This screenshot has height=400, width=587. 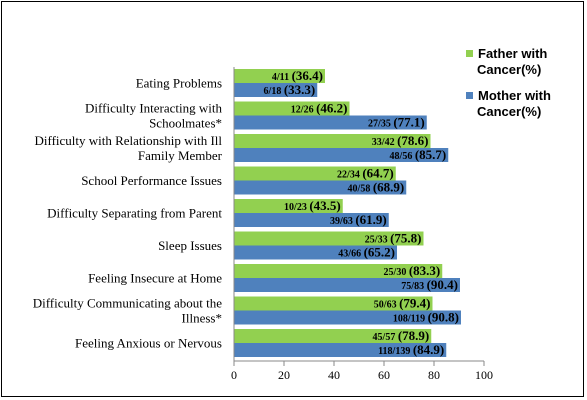 What do you see at coordinates (429, 284) in the screenshot?
I see `data-label: 75/83 (90.4)` at bounding box center [429, 284].